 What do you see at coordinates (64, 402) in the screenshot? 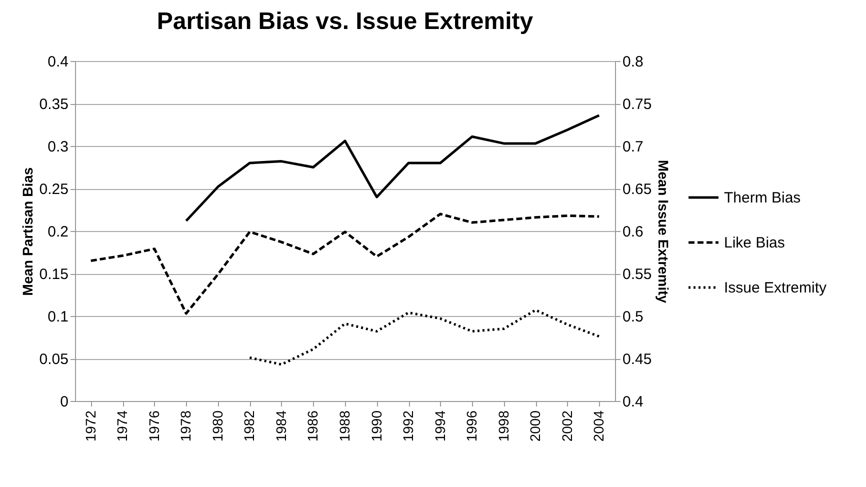
I see `y-tick-label: 0` at bounding box center [64, 402].